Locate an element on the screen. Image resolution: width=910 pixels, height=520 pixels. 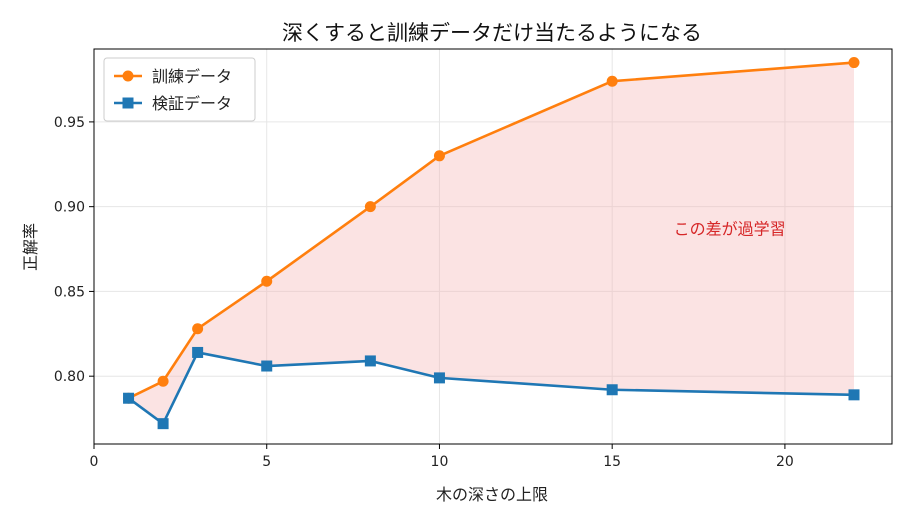
legend-box is located at coordinates (179, 89).